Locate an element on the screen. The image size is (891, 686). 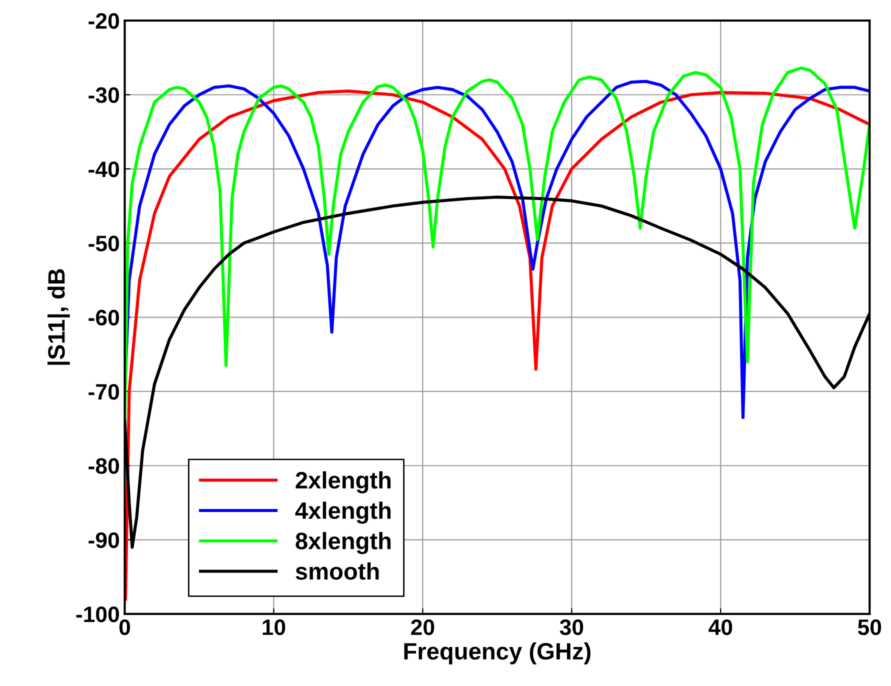
legend-label: 8xlength is located at coordinates (343, 543).